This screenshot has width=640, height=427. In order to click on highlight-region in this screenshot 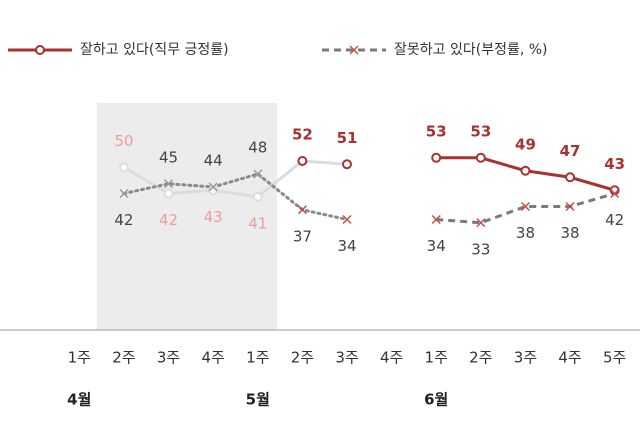, I will do `click(187, 216)`.